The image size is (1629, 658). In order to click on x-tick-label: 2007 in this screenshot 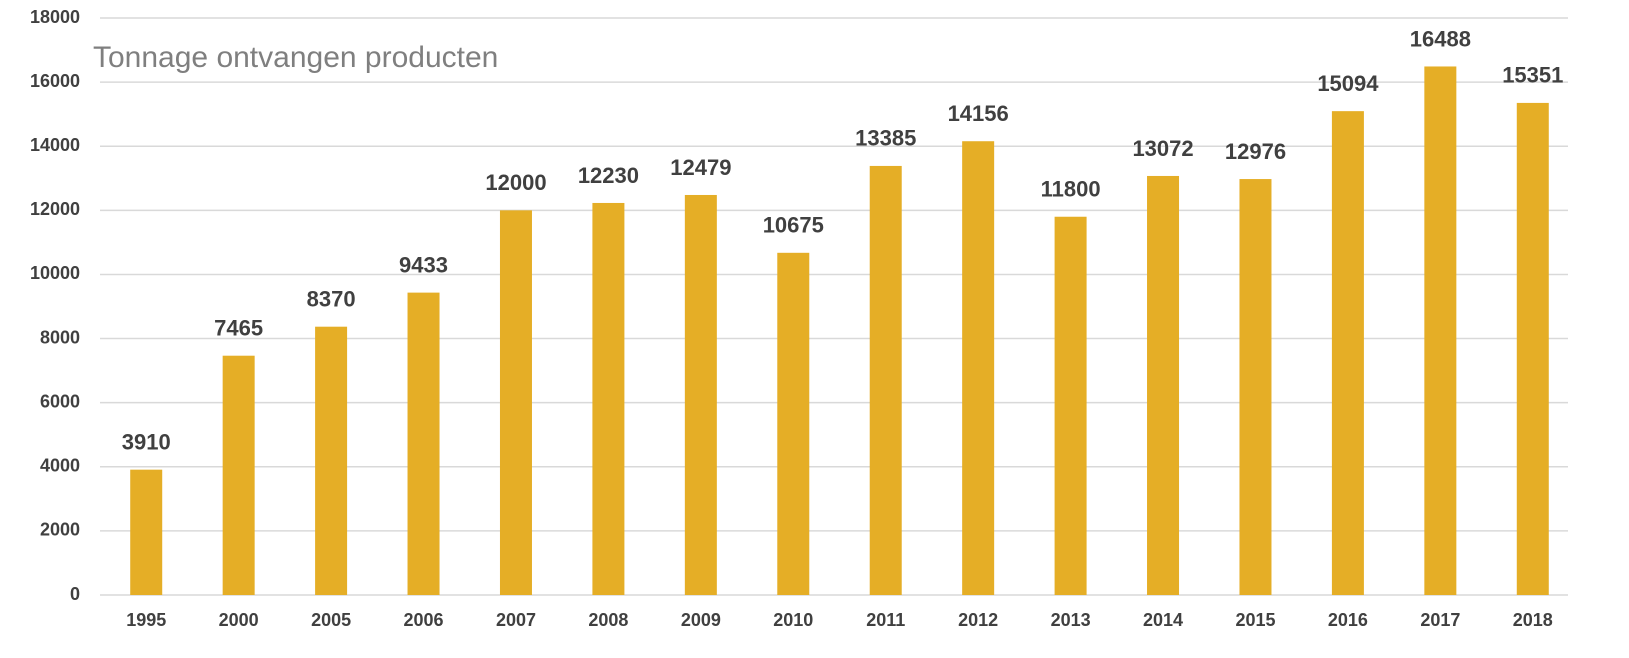, I will do `click(516, 620)`.